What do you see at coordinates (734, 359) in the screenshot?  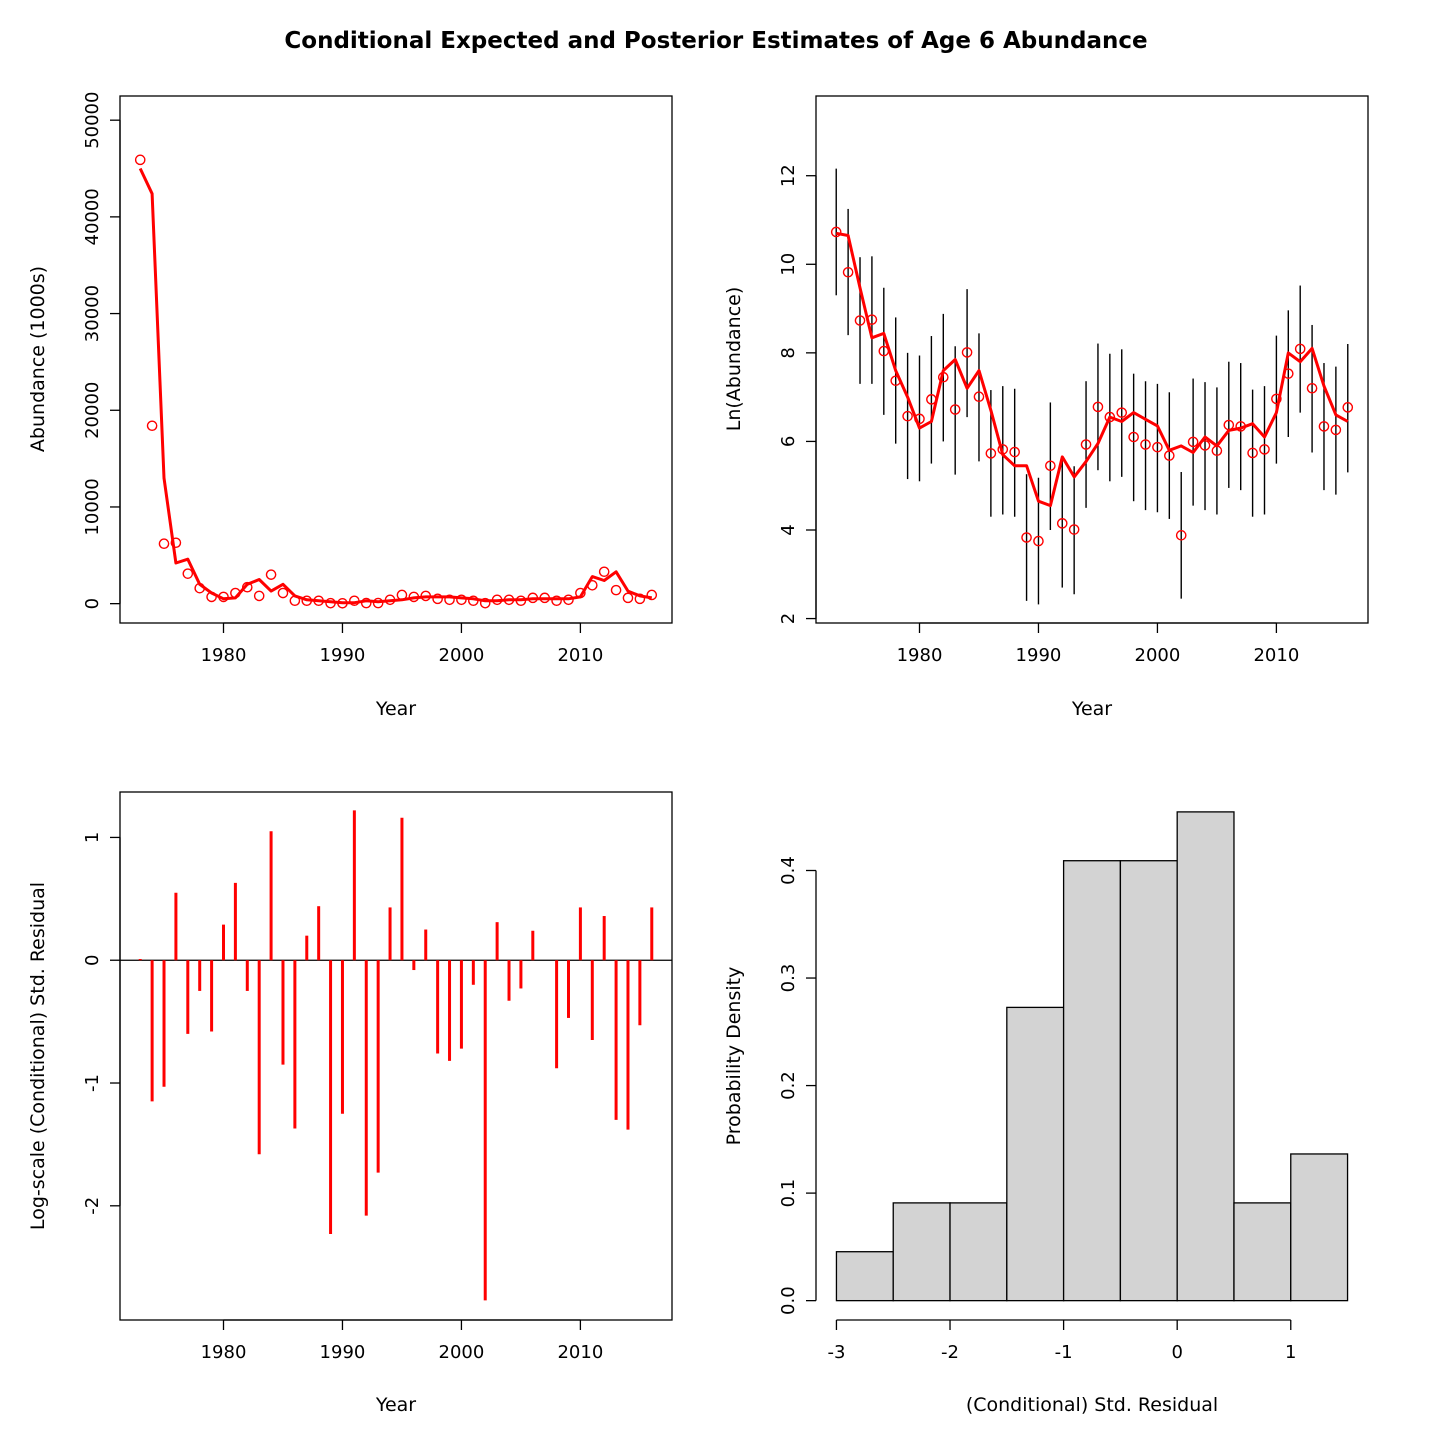 I see `ln-abundance-ylabel: Ln(Abundance)` at bounding box center [734, 359].